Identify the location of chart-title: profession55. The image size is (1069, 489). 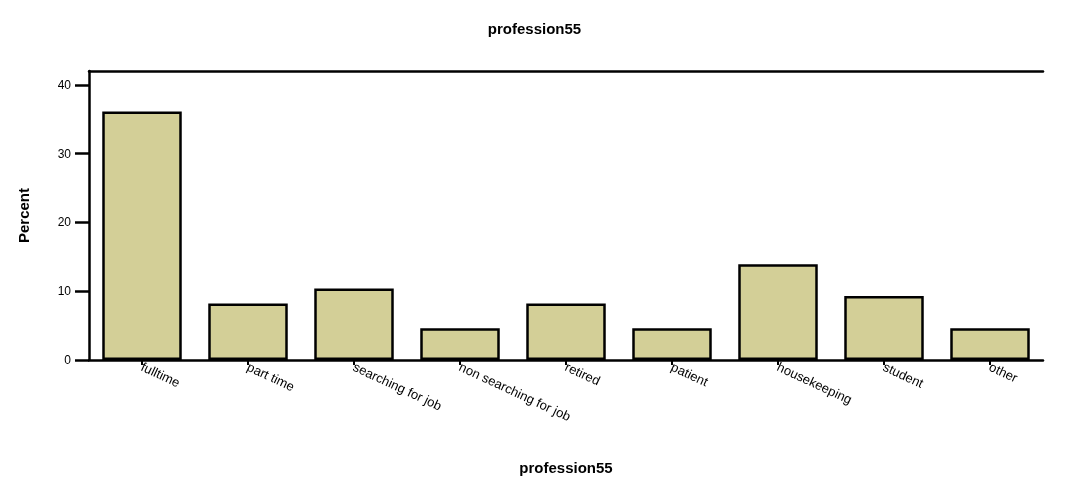
(534, 28).